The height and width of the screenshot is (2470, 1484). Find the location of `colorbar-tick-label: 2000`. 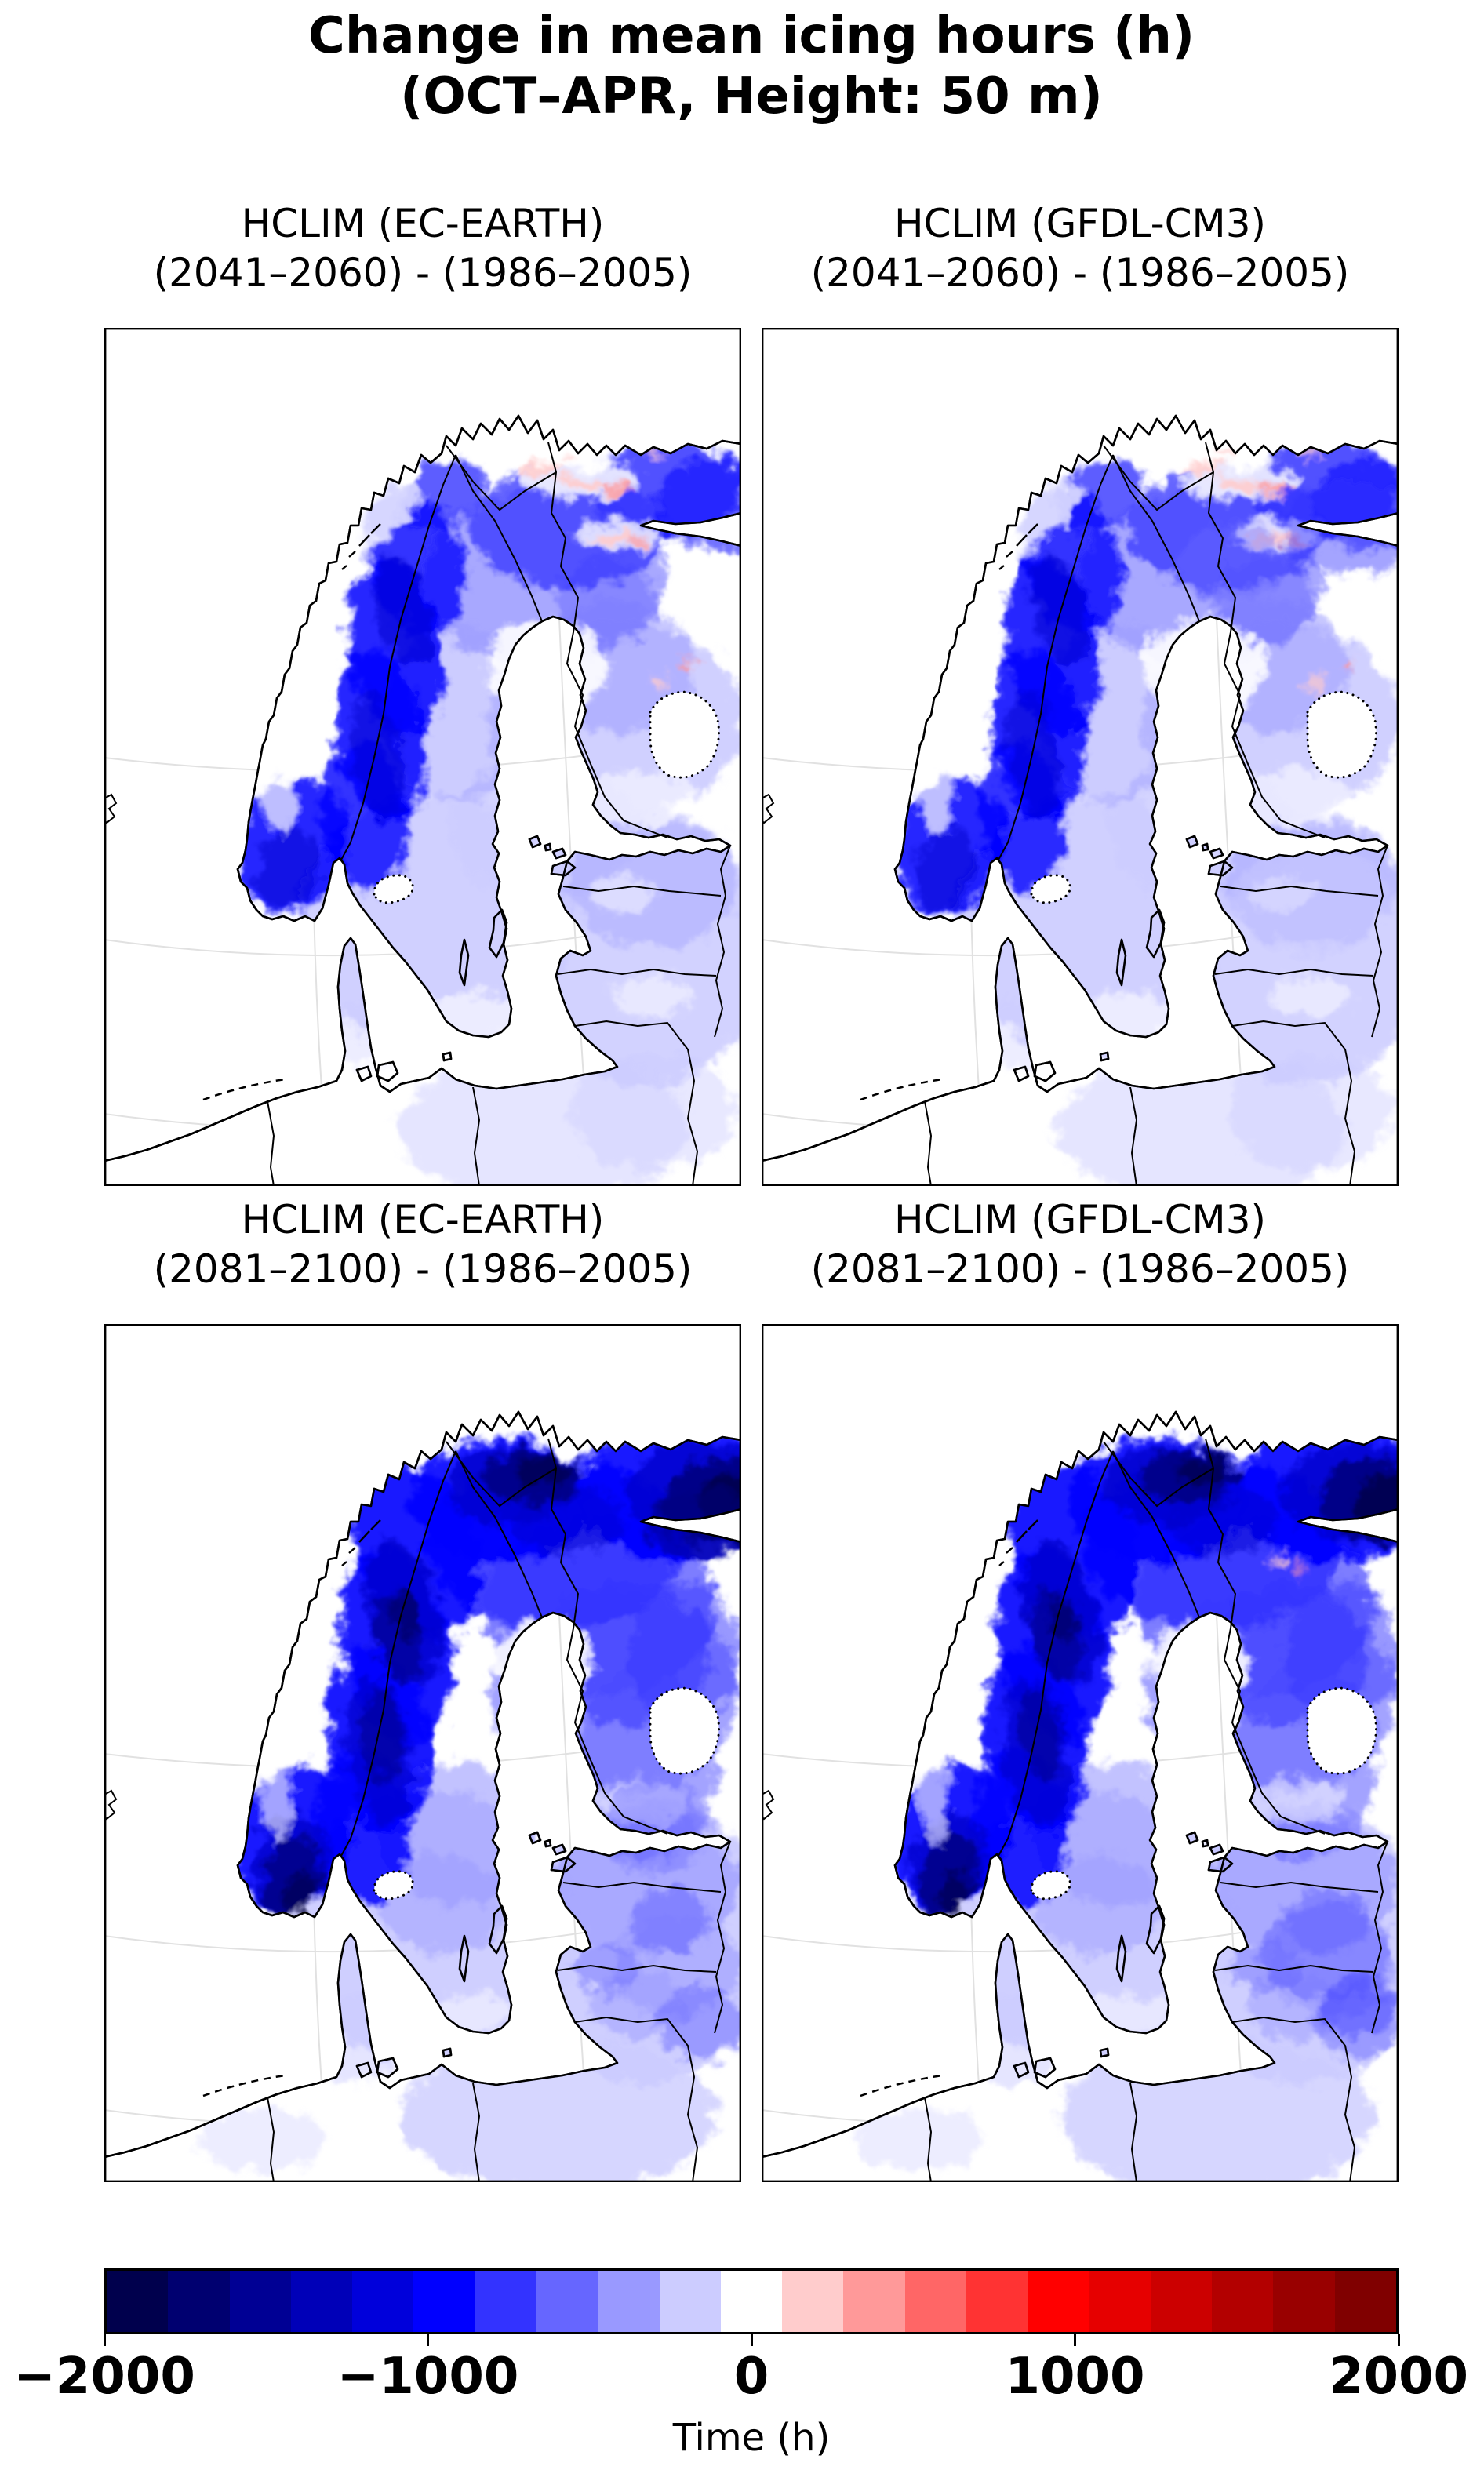

colorbar-tick-label: 2000 is located at coordinates (1398, 2377).